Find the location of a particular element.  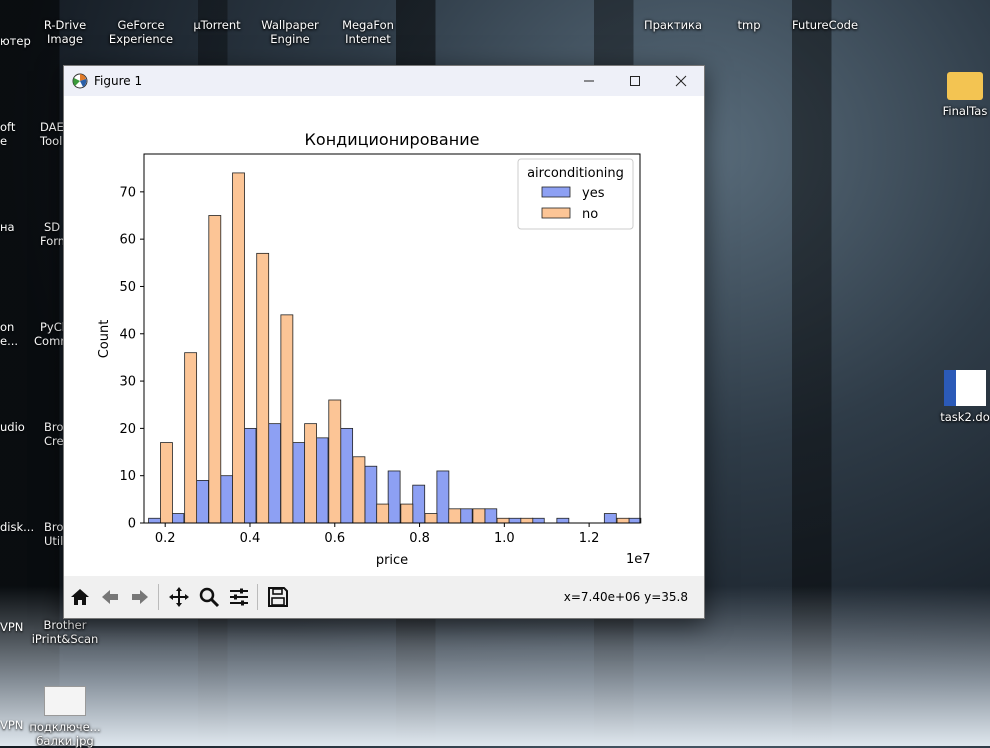

configure-subplots-button is located at coordinates (239, 597).